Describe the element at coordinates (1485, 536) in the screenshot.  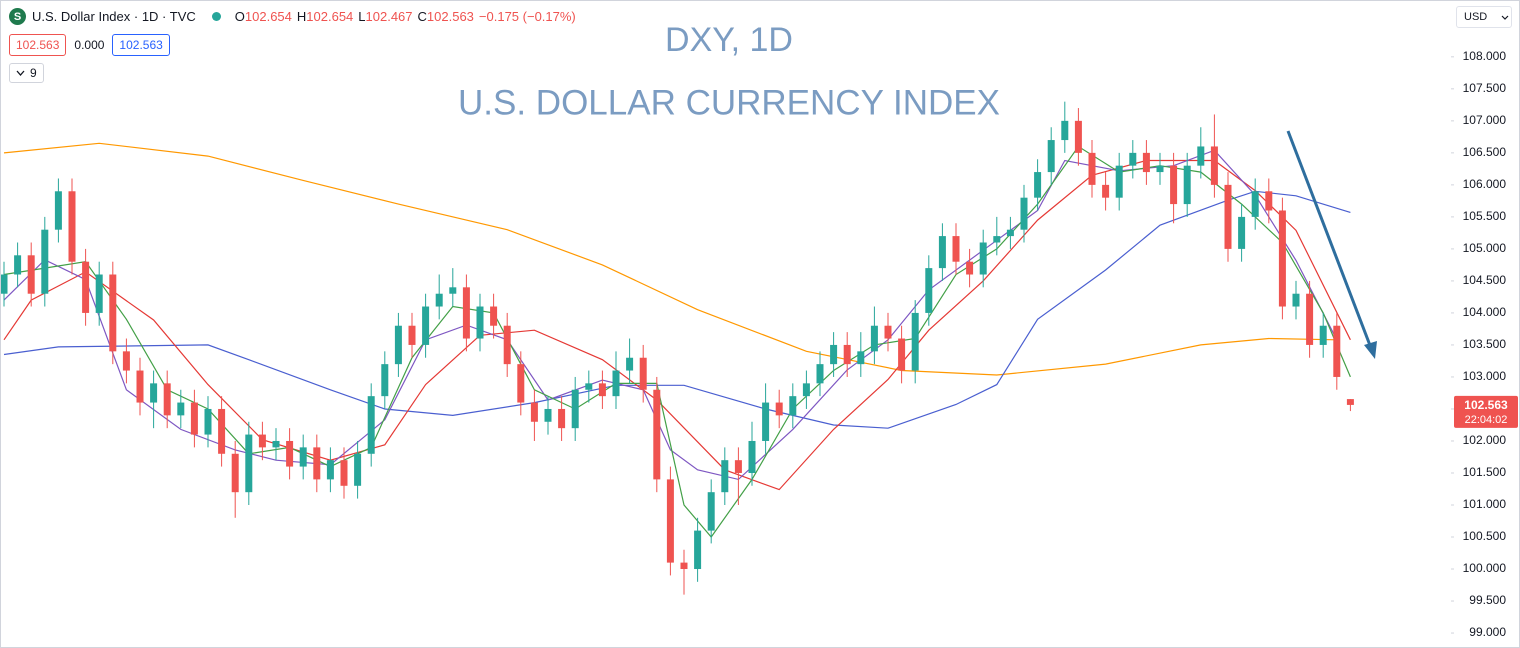
I see `y-tick-label: 100.500` at that location.